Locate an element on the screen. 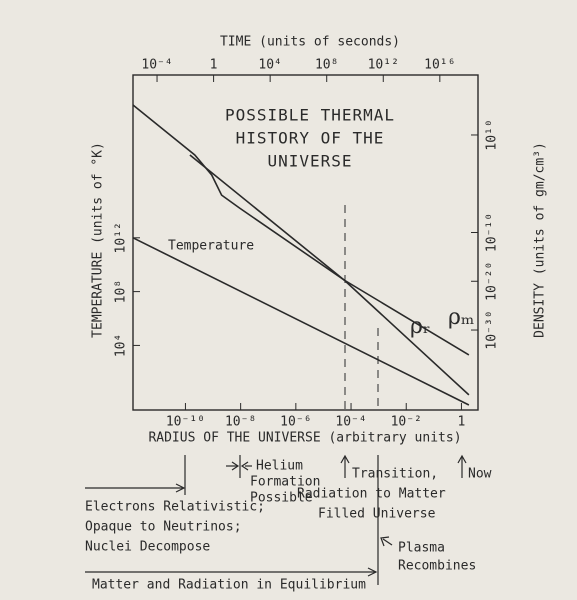  x-axis-label: RADIUS OF THE UNIVERSE (arbitrary units) is located at coordinates (304, 438).